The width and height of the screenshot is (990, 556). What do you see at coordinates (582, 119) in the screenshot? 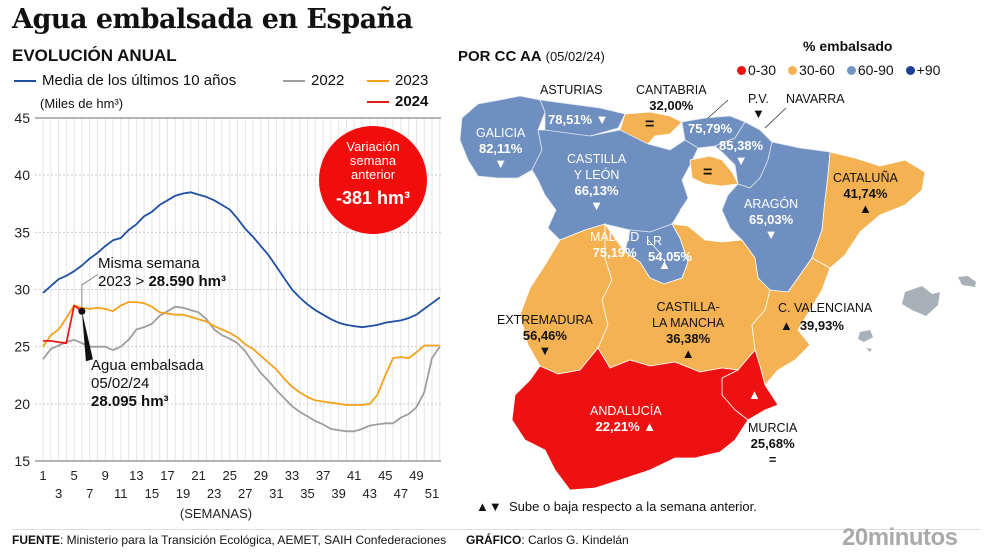
I see `region-asturias` at bounding box center [582, 119].